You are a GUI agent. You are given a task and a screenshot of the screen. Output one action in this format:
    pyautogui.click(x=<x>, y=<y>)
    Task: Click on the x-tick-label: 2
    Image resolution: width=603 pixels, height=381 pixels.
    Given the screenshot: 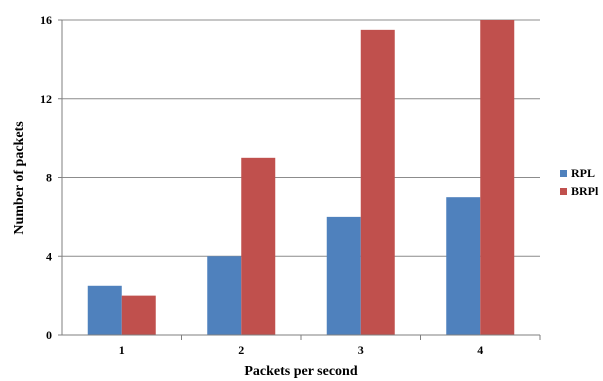 What is the action you would take?
    pyautogui.click(x=241, y=350)
    